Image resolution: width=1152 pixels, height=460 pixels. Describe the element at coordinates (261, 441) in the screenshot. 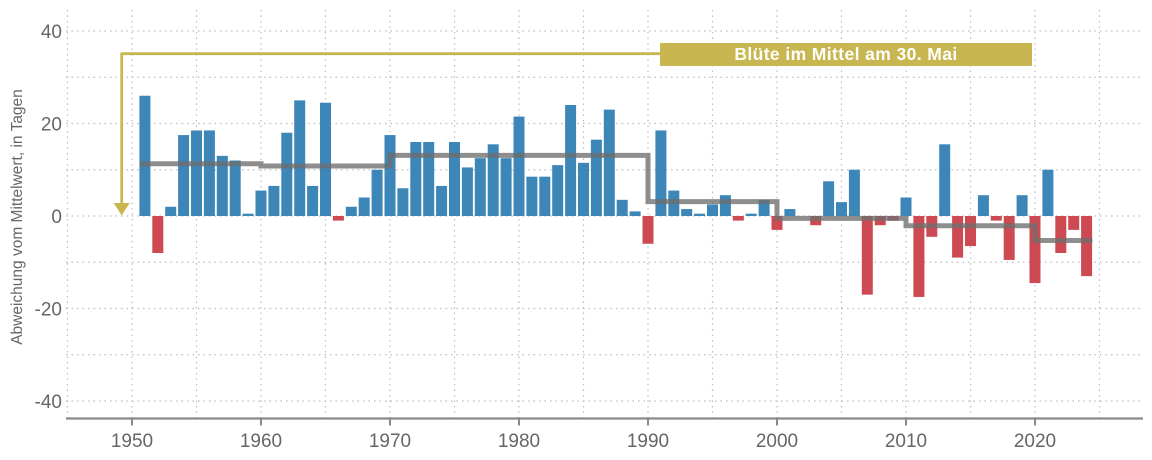

I see `x-tick-label-1960: 1960` at that location.